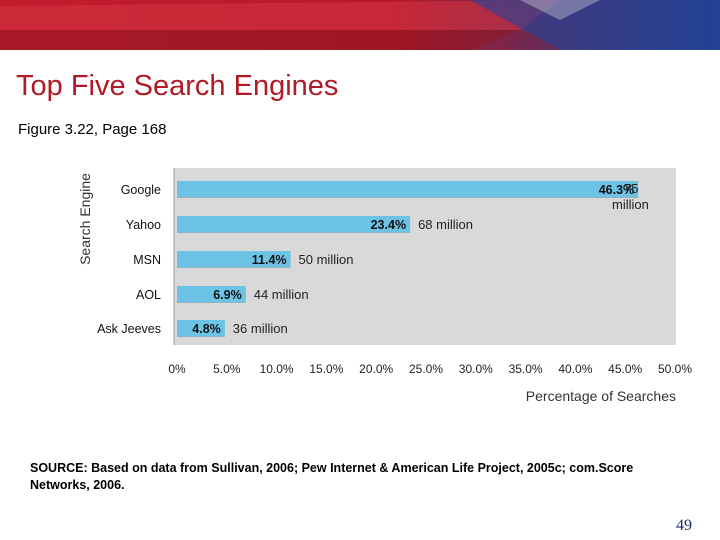  What do you see at coordinates (445, 224) in the screenshot?
I see `annotation: 68 million` at bounding box center [445, 224].